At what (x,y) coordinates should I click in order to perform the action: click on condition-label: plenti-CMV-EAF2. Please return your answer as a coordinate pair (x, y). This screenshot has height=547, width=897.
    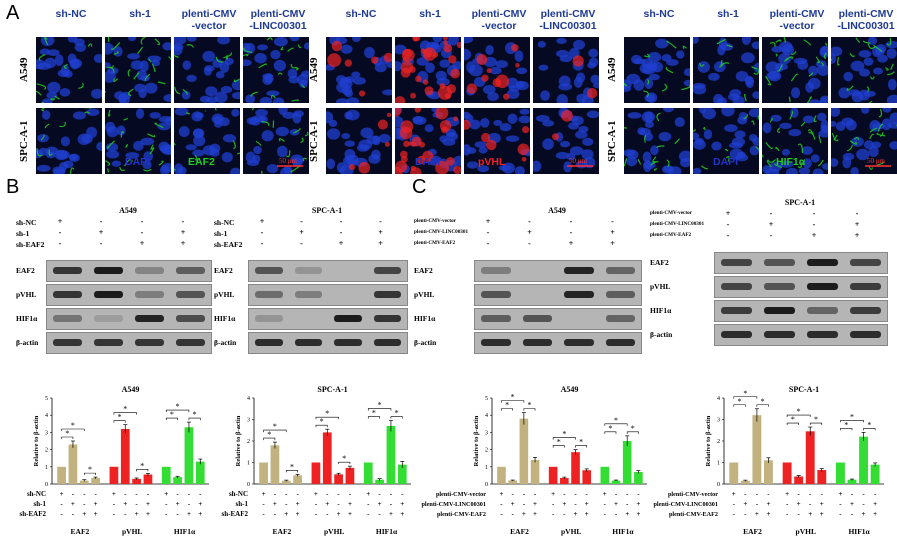
    Looking at the image, I should click on (461, 514).